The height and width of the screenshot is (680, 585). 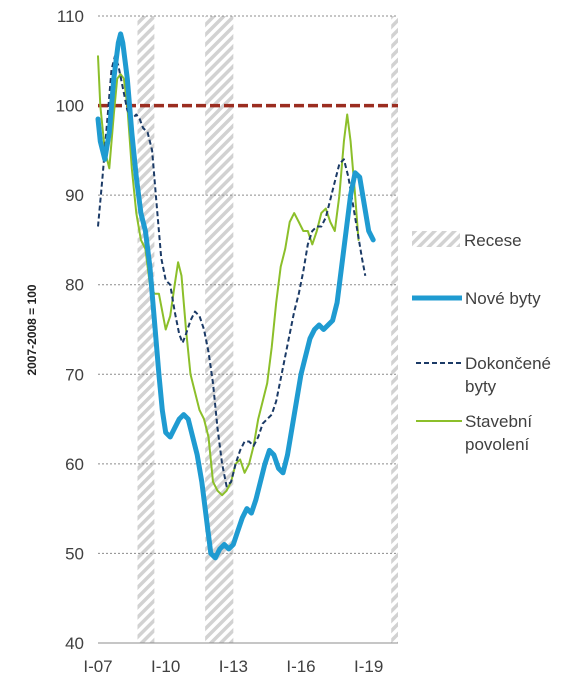 What do you see at coordinates (32, 329) in the screenshot?
I see `y-axis-label: 2007-2008 = 100` at bounding box center [32, 329].